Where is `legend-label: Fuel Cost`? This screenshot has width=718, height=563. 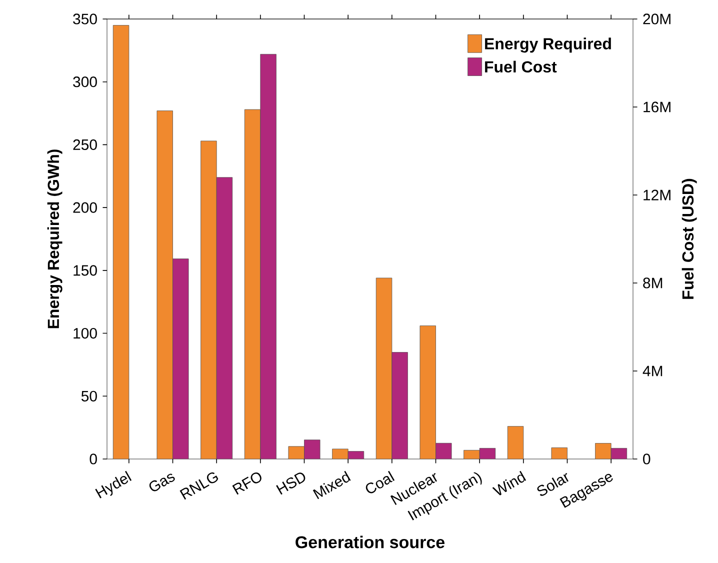
legend-label: Fuel Cost is located at coordinates (521, 66).